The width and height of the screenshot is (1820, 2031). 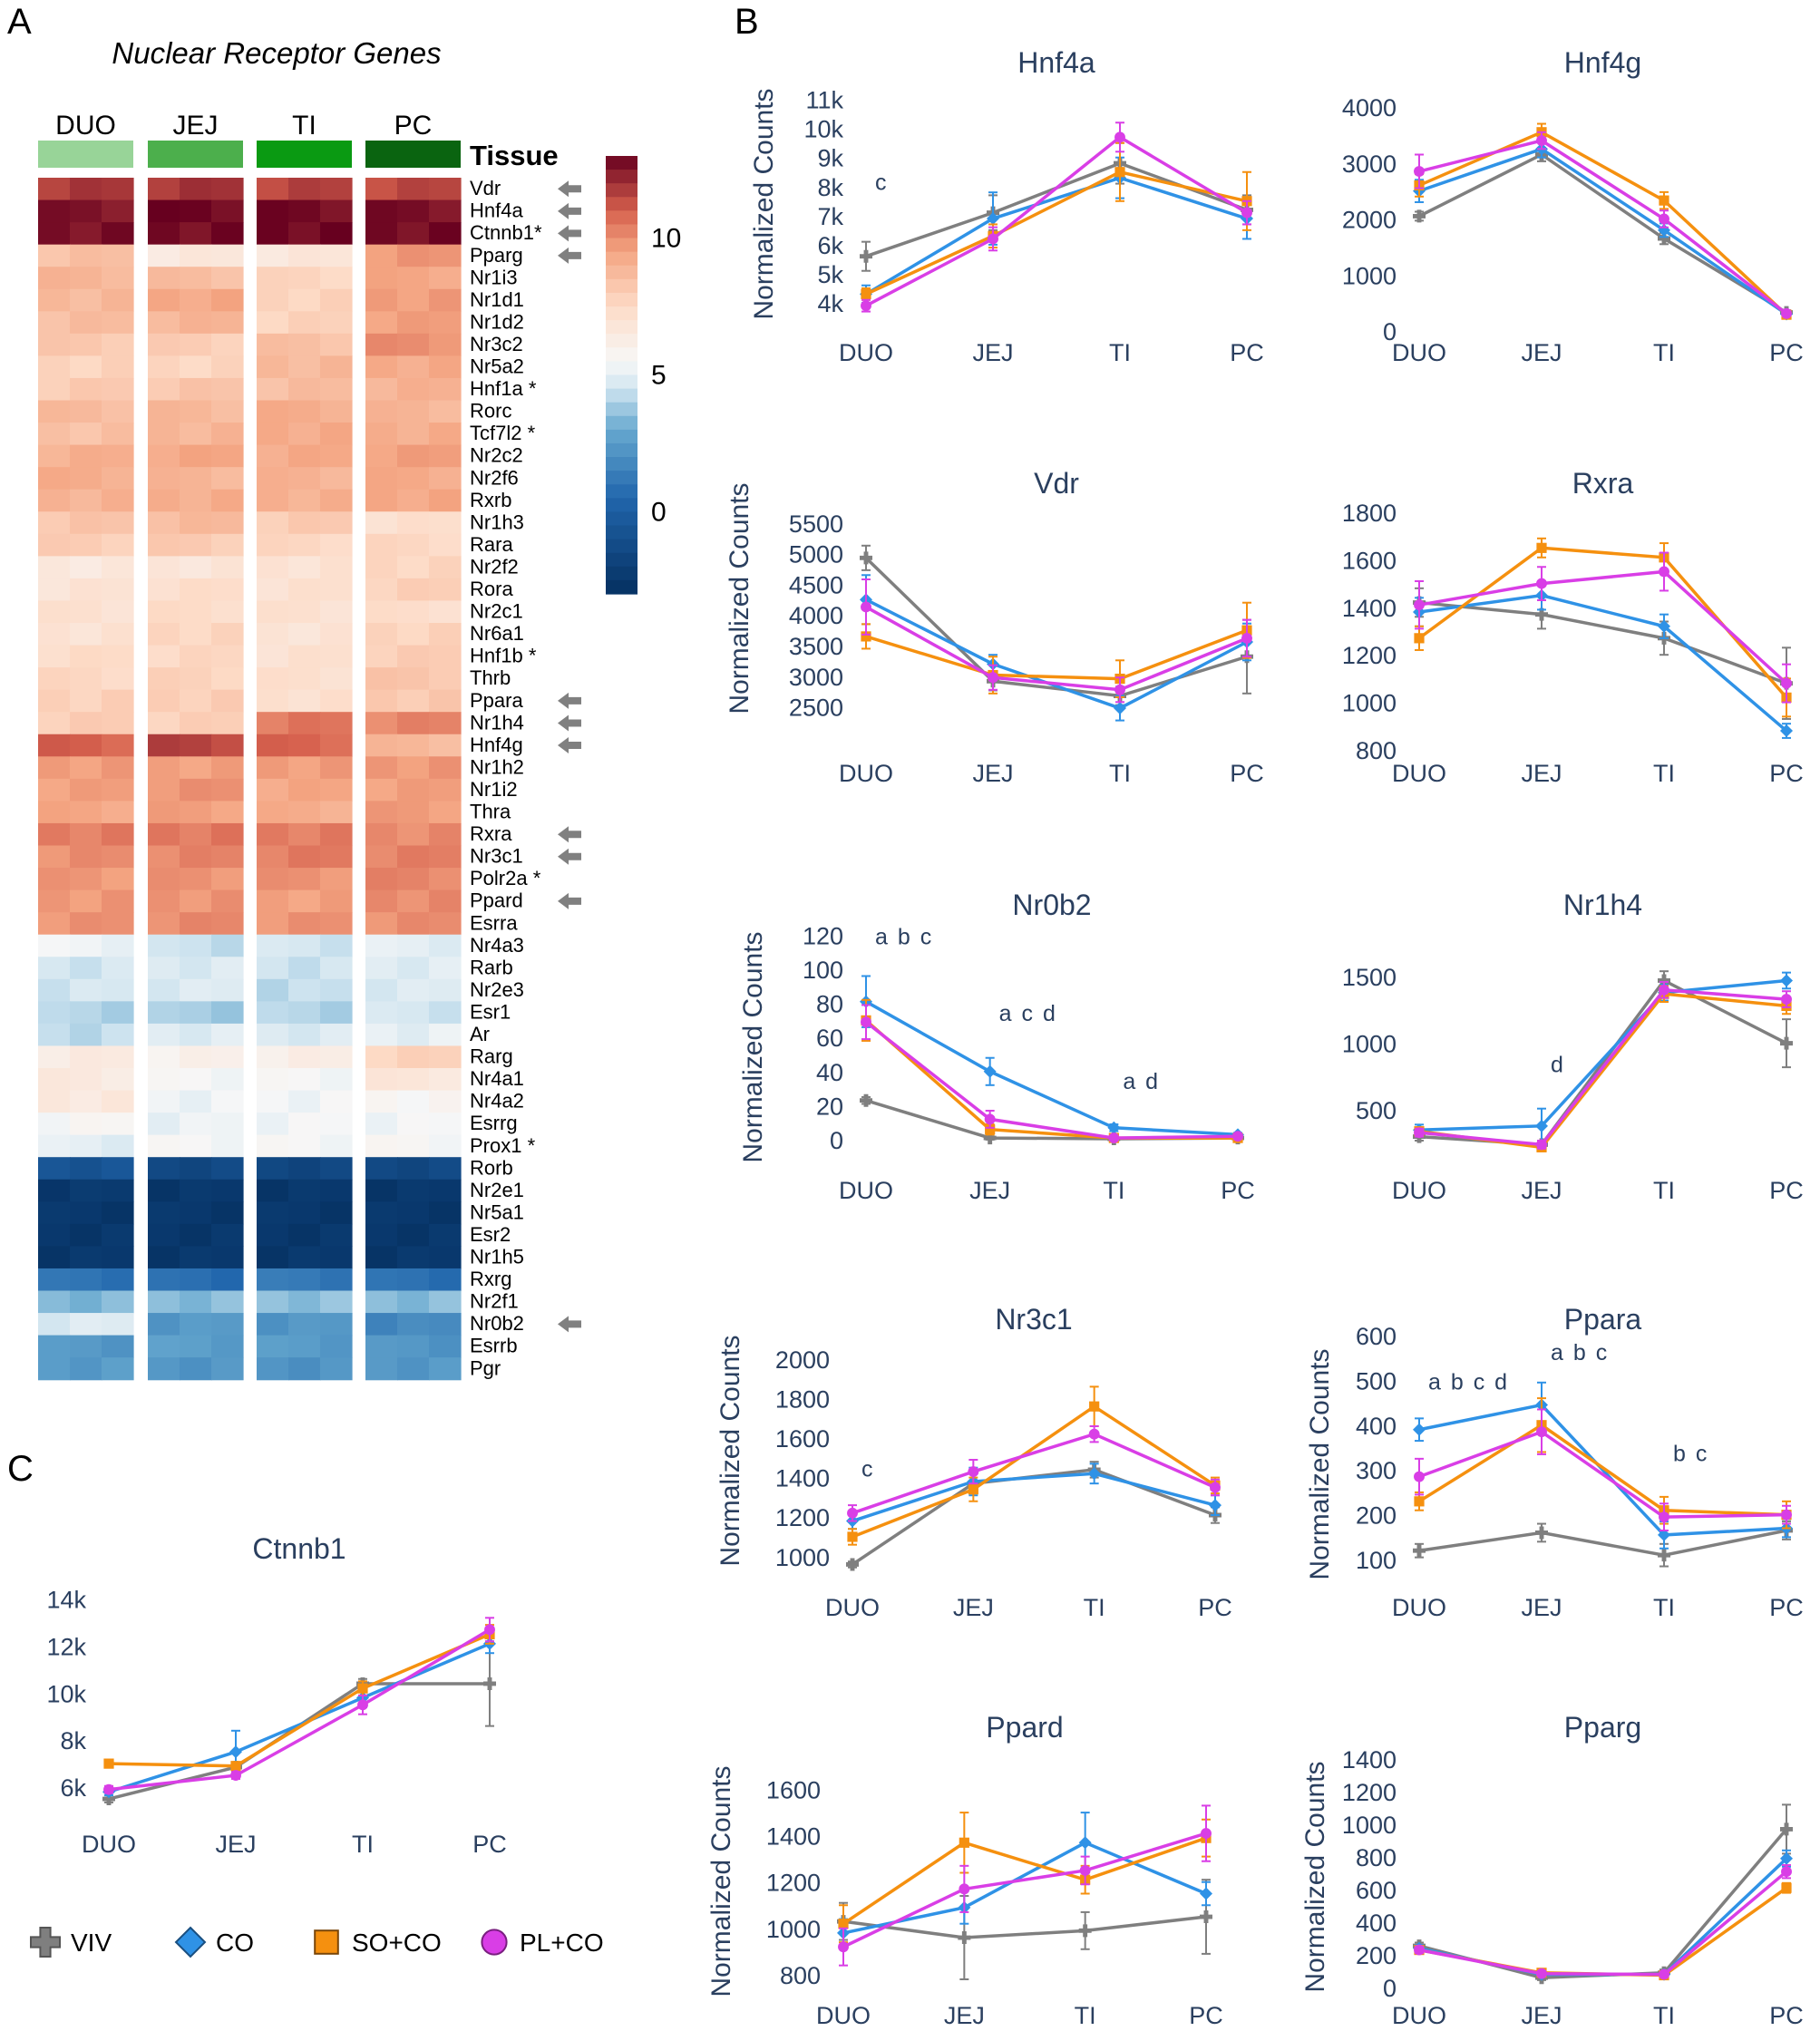 I want to click on series-co, so click(x=1057, y=230).